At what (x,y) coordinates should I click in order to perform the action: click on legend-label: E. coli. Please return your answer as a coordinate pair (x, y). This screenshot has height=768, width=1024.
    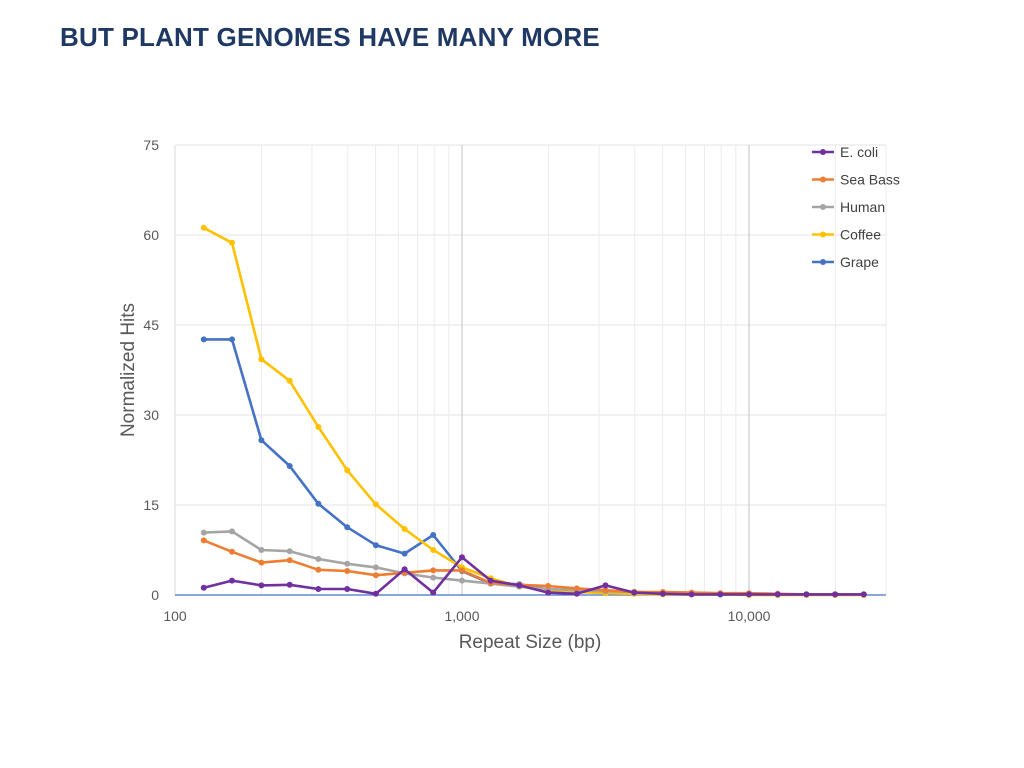
    Looking at the image, I should click on (859, 152).